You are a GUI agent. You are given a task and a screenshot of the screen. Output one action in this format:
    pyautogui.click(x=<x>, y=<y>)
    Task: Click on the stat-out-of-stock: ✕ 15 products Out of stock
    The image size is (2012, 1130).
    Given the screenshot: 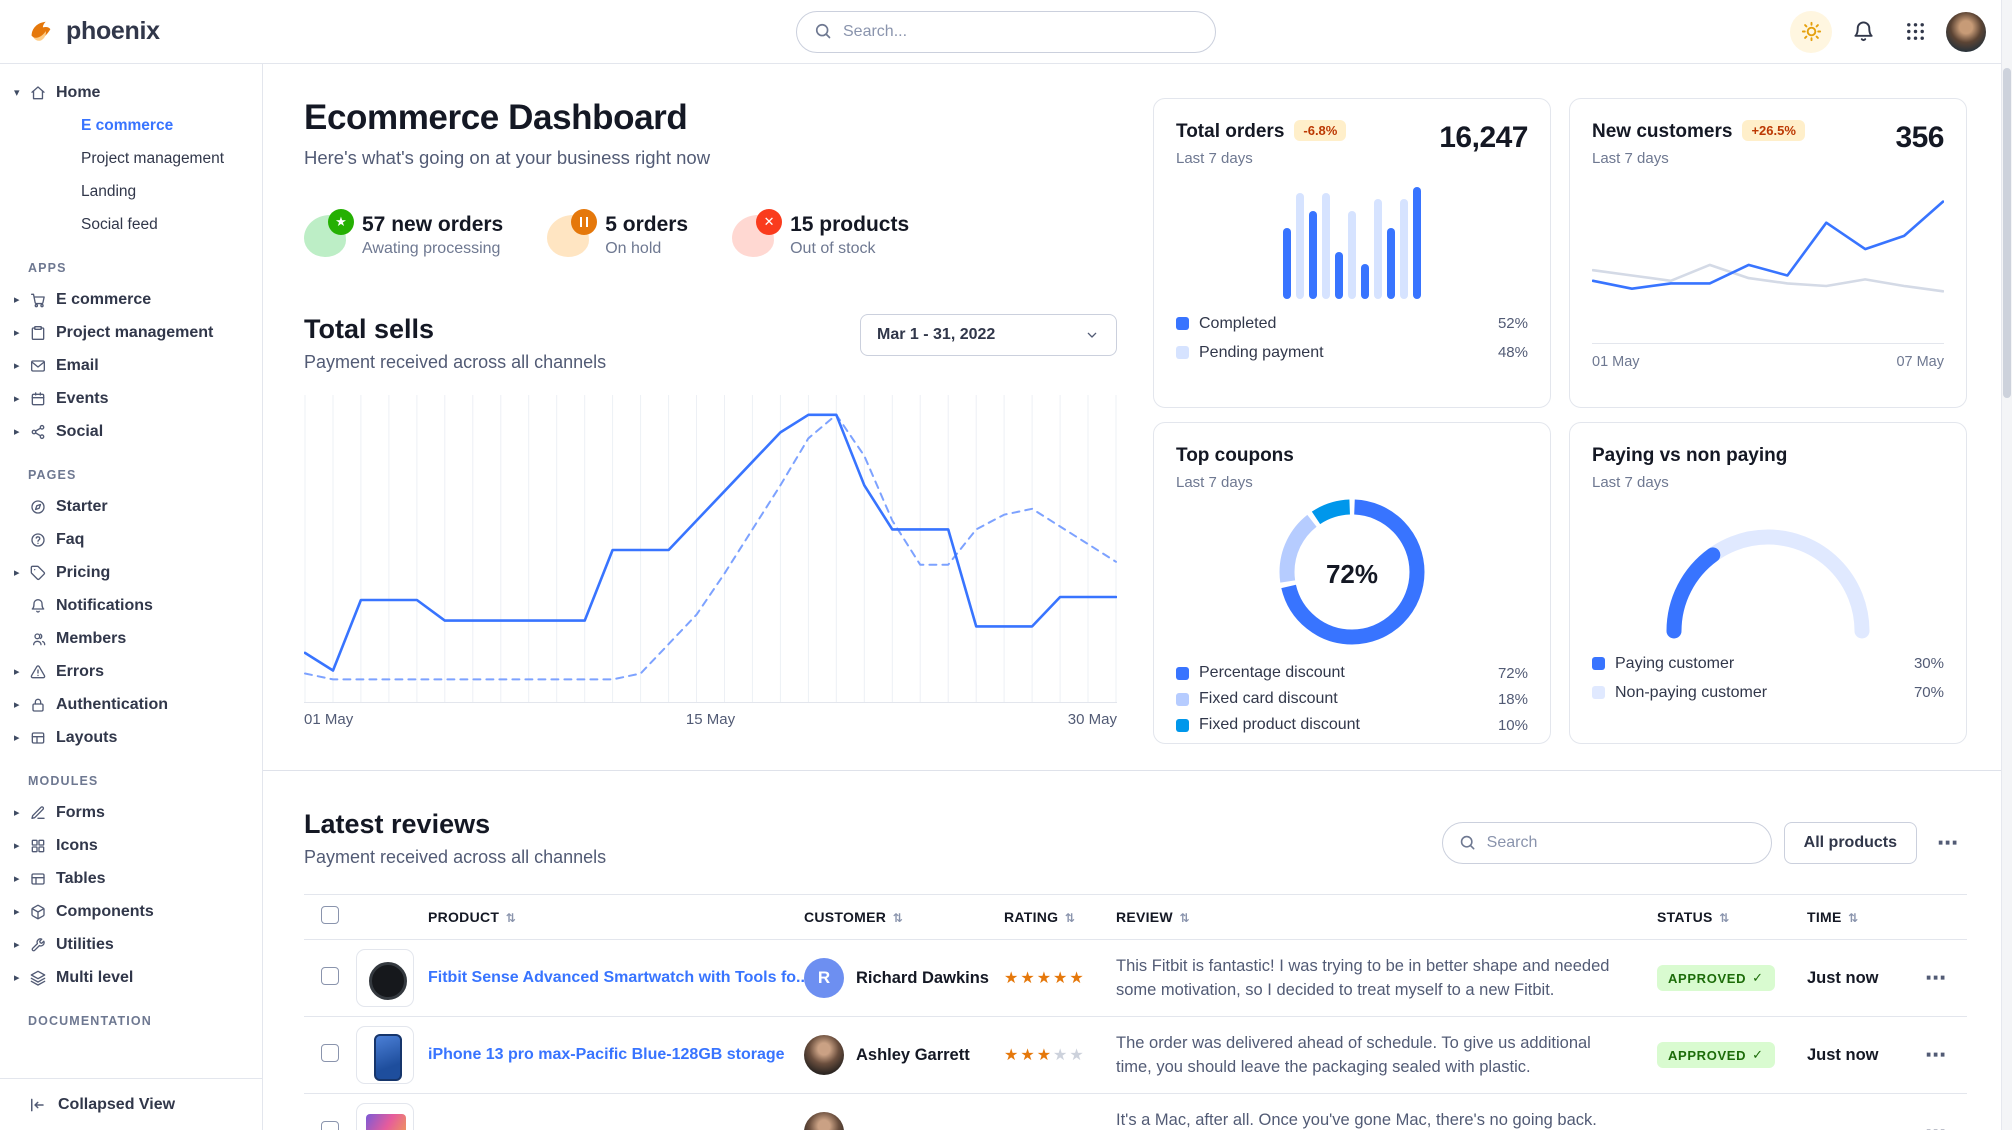 What is the action you would take?
    pyautogui.click(x=820, y=233)
    